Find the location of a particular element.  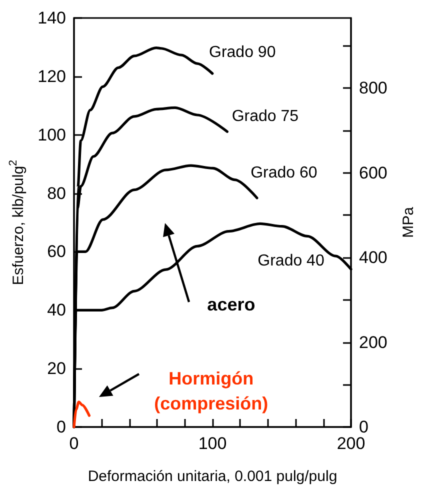

y2-tick-label: 200 is located at coordinates (373, 342).